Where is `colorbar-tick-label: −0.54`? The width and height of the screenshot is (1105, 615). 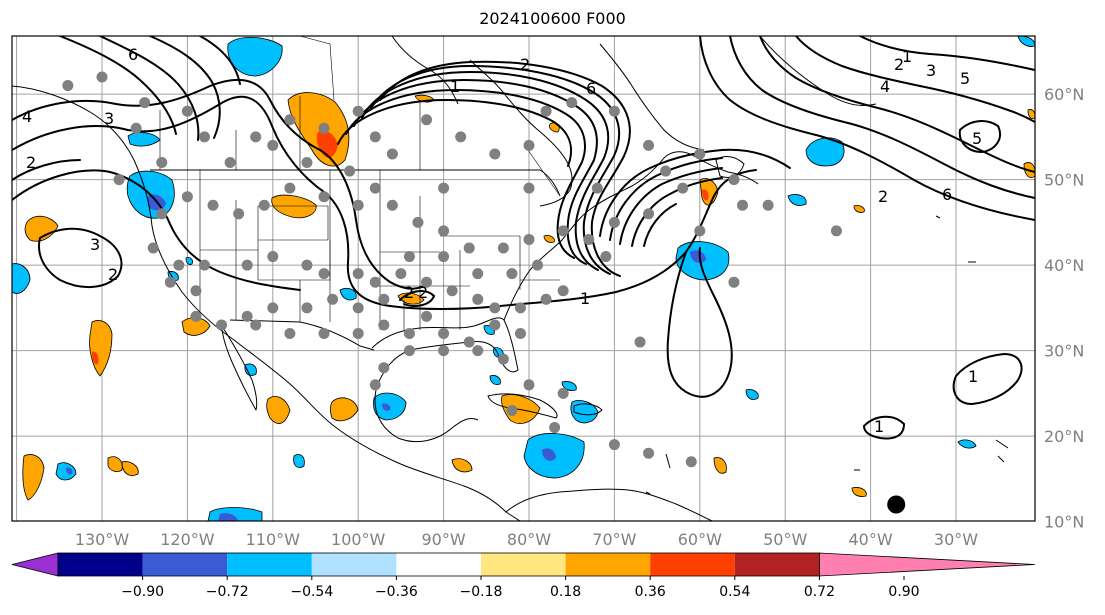
colorbar-tick-label: −0.54 is located at coordinates (311, 592).